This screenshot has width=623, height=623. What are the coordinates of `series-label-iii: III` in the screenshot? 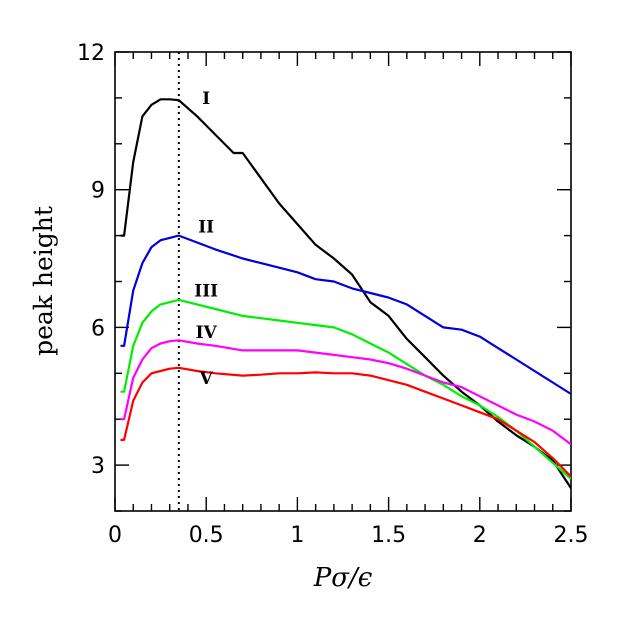 It's located at (206, 292).